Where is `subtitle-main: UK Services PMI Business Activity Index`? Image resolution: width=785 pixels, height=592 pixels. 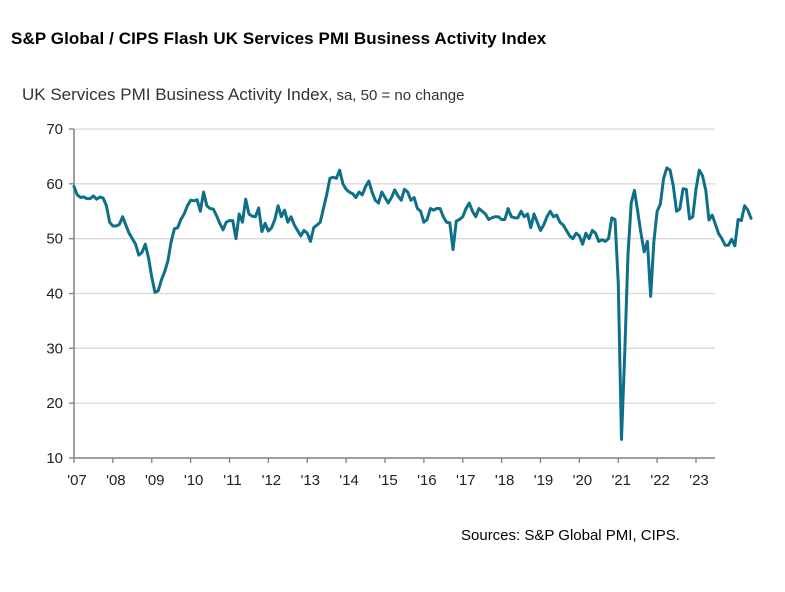
subtitle-main: UK Services PMI Business Activity Index is located at coordinates (175, 94).